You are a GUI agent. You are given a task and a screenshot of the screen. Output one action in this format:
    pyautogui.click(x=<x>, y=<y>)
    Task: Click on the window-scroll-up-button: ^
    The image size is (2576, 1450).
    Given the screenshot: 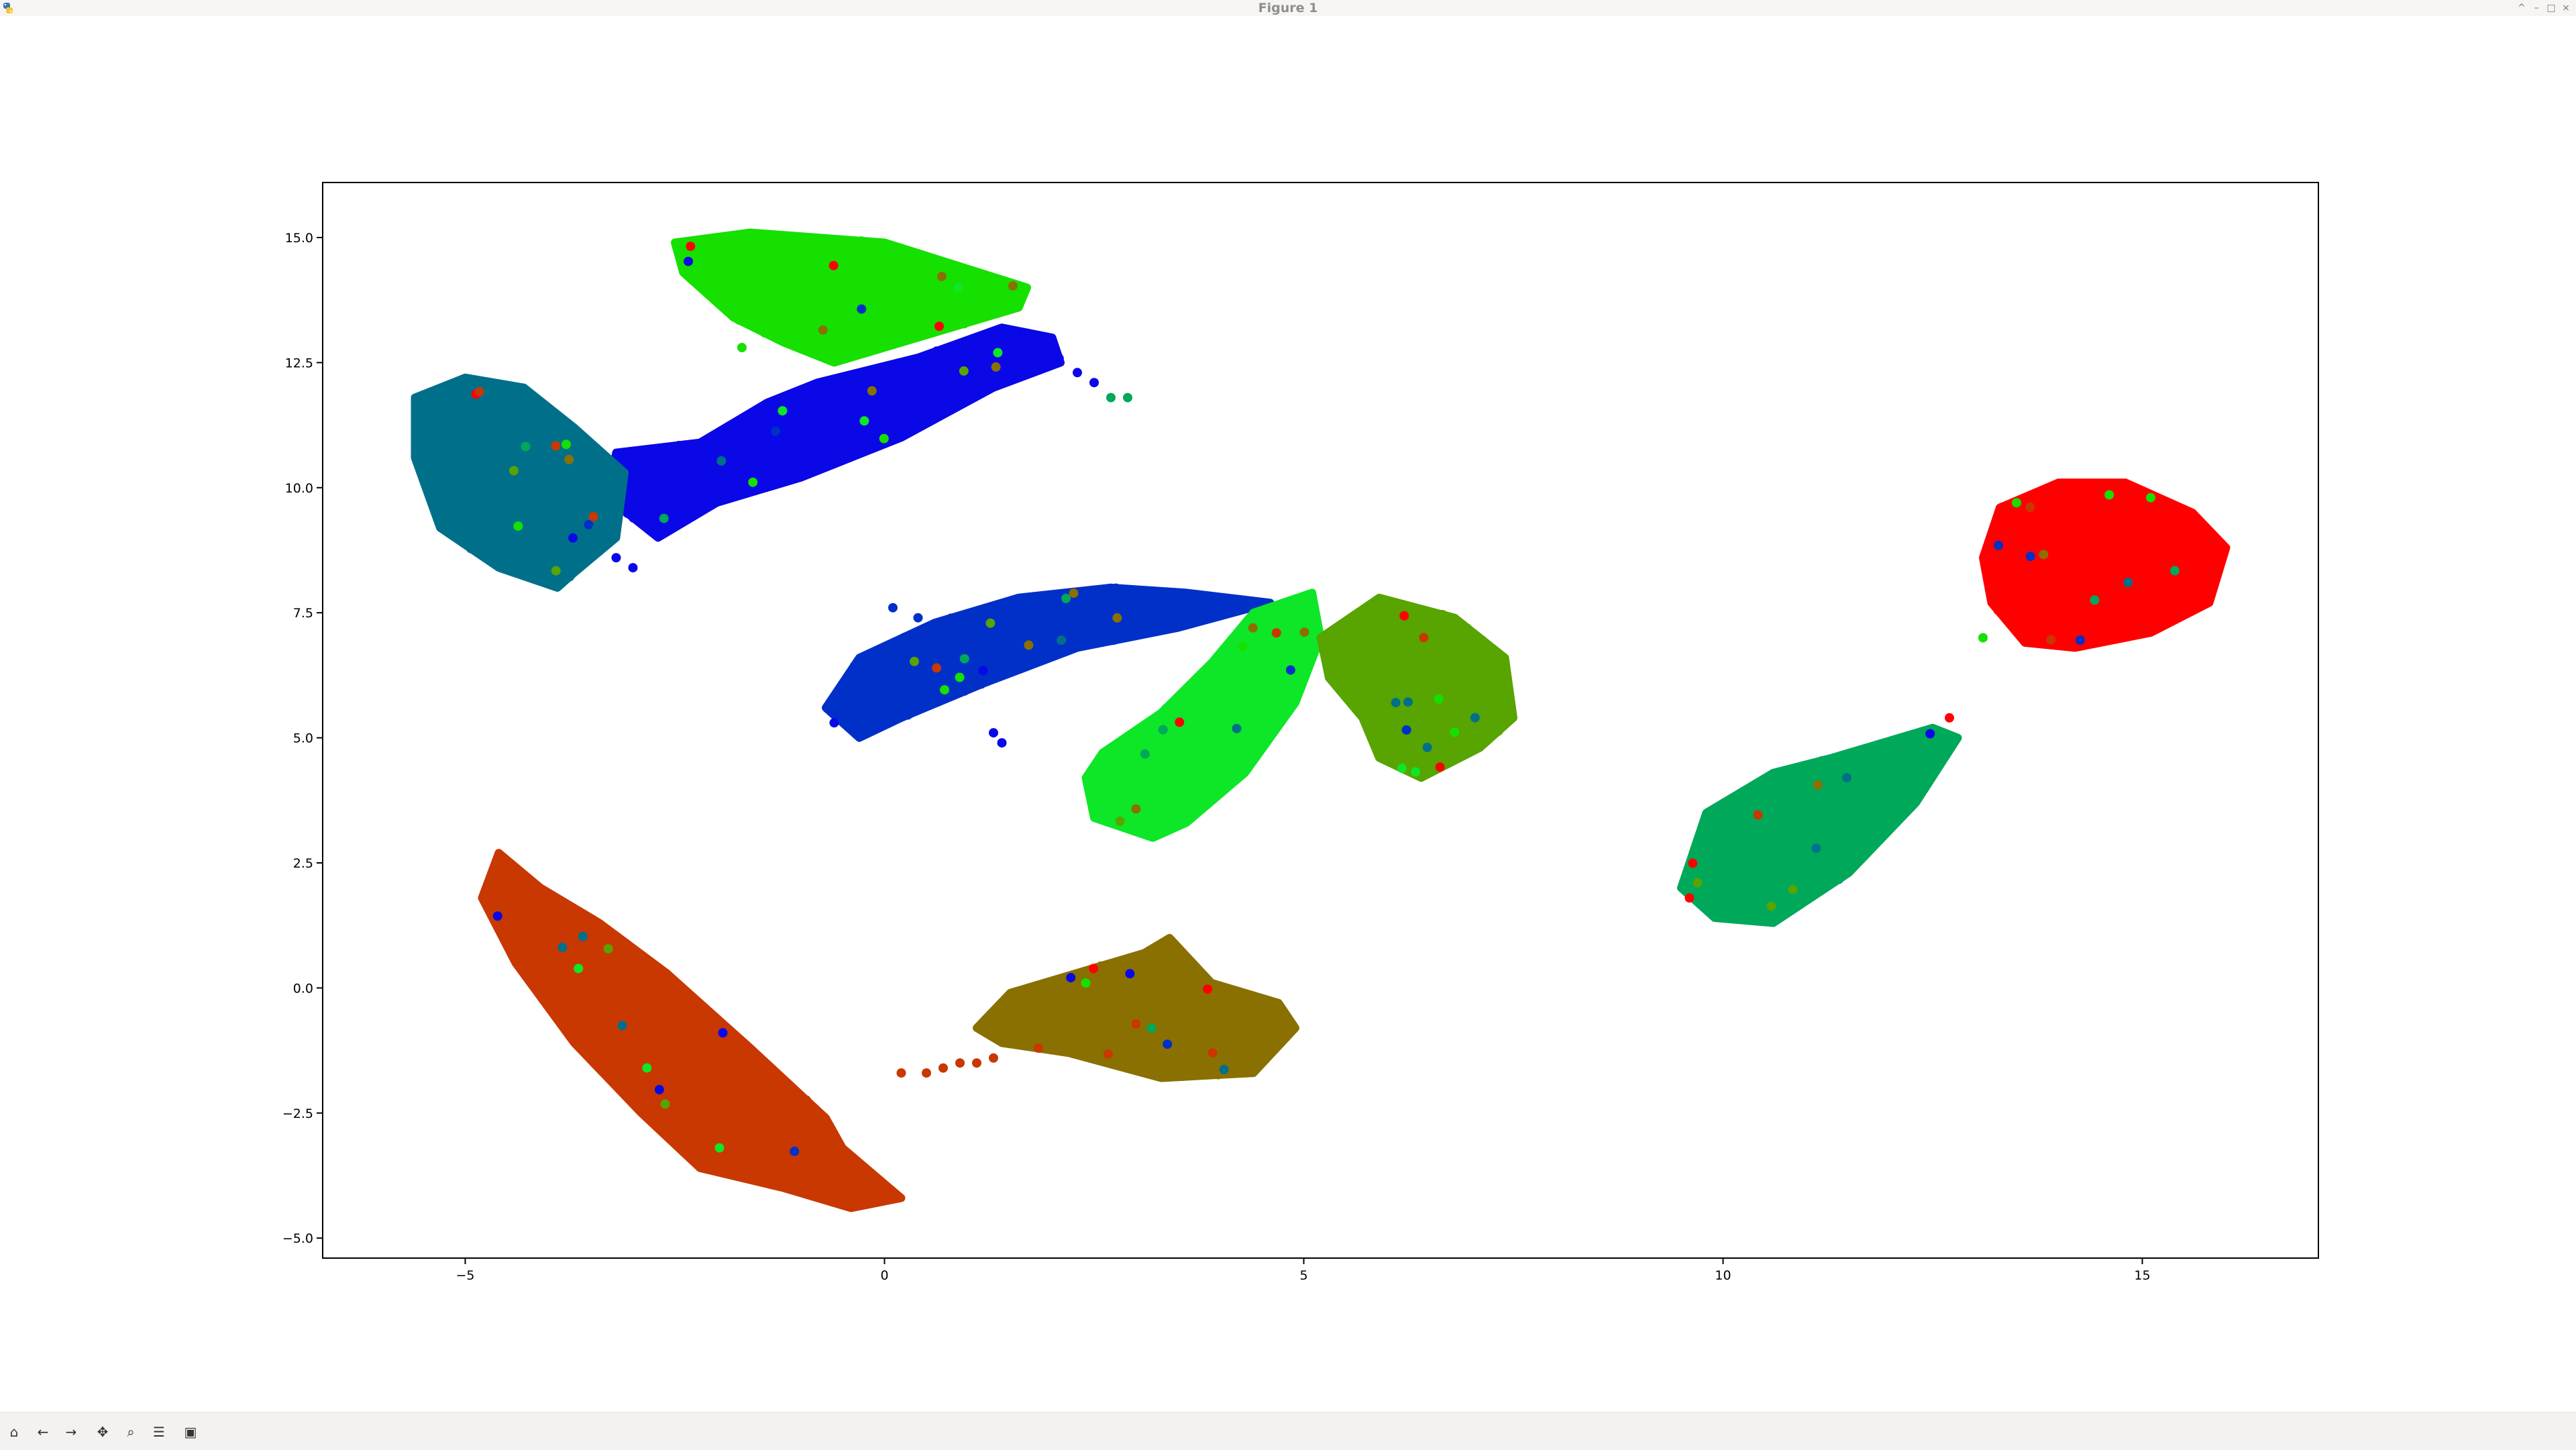 What is the action you would take?
    pyautogui.click(x=2522, y=8)
    